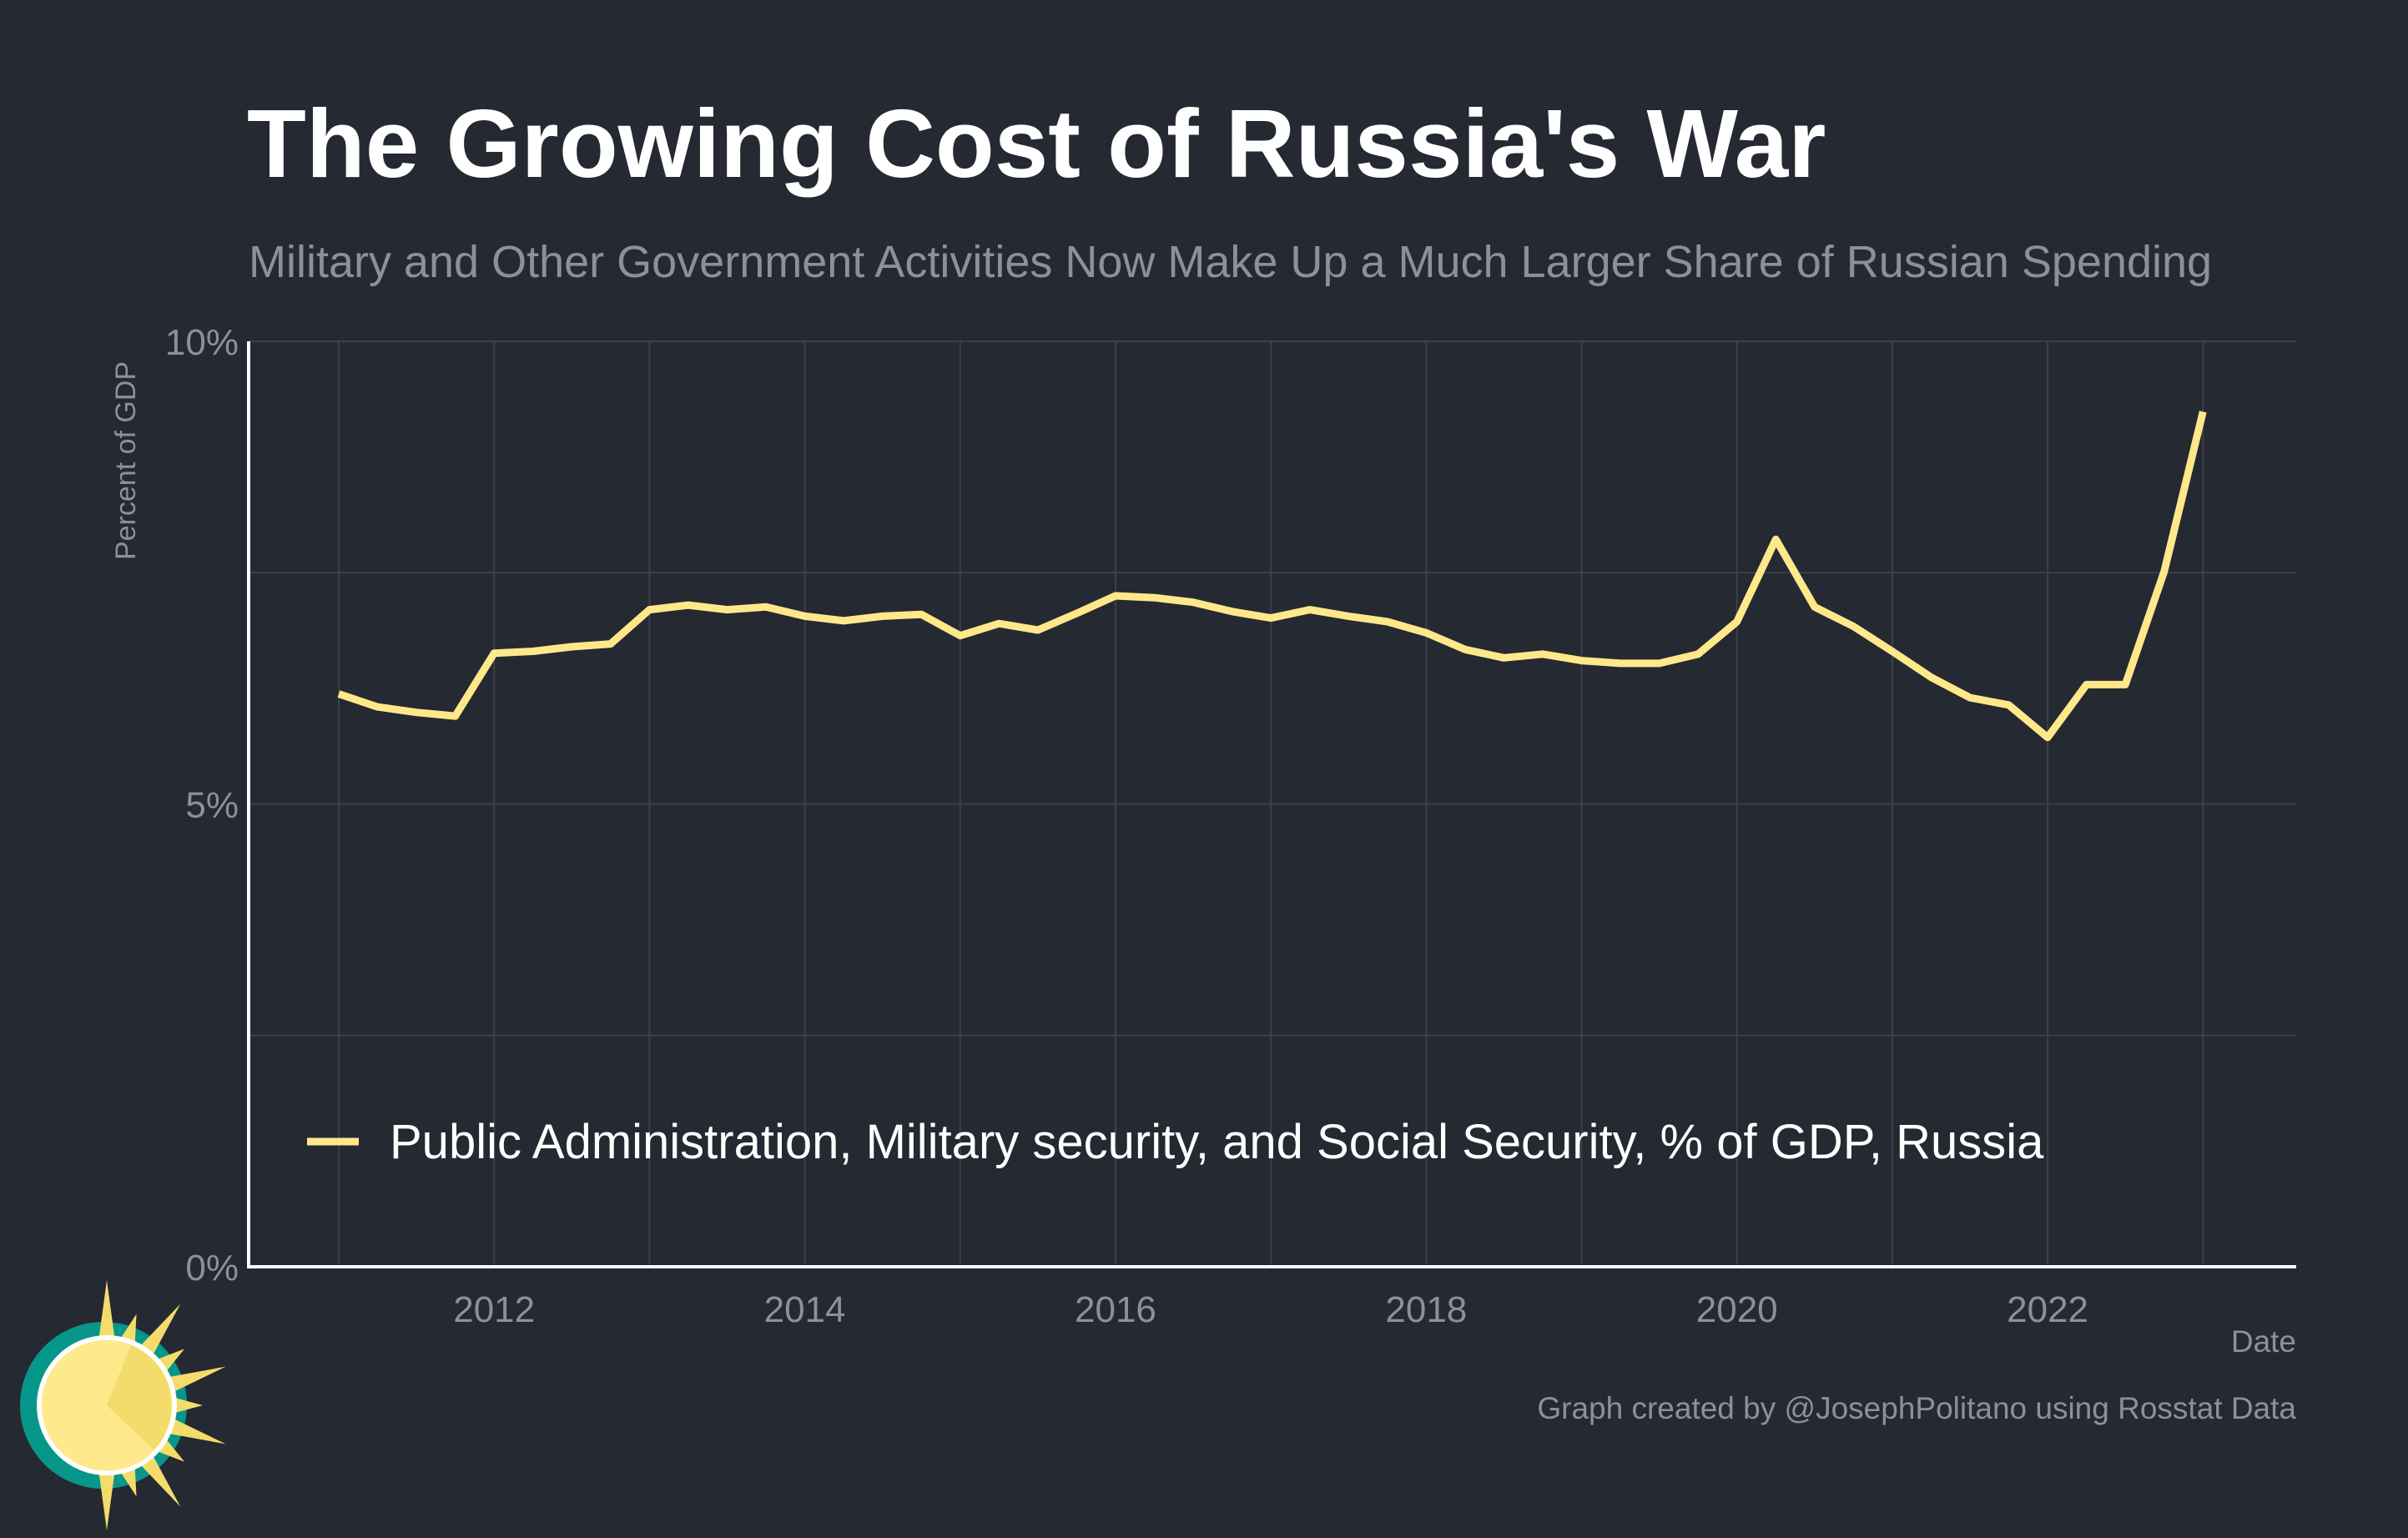 The image size is (2408, 1538). Describe the element at coordinates (1115, 1309) in the screenshot. I see `x-tick-label: 2016` at that location.